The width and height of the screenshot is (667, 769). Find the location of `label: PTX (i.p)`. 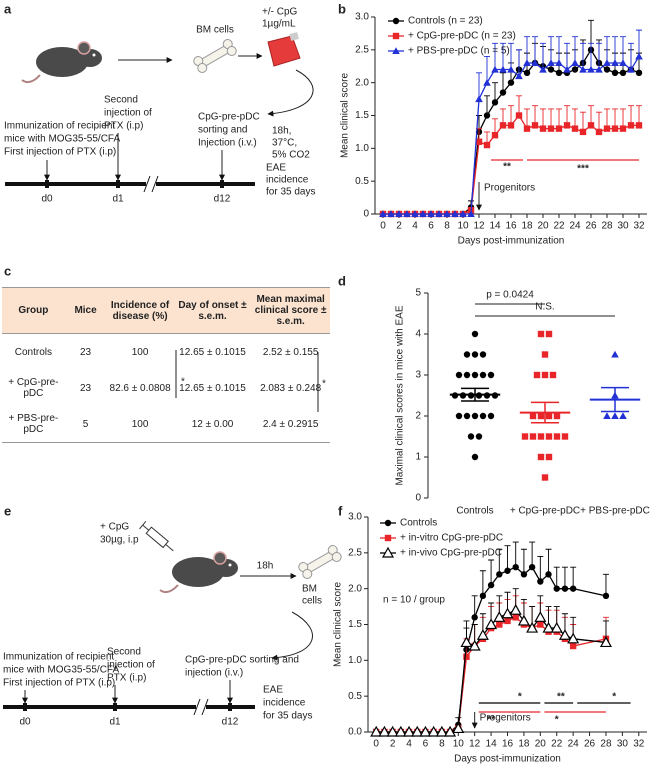

label: PTX (i.p) is located at coordinates (126, 678).